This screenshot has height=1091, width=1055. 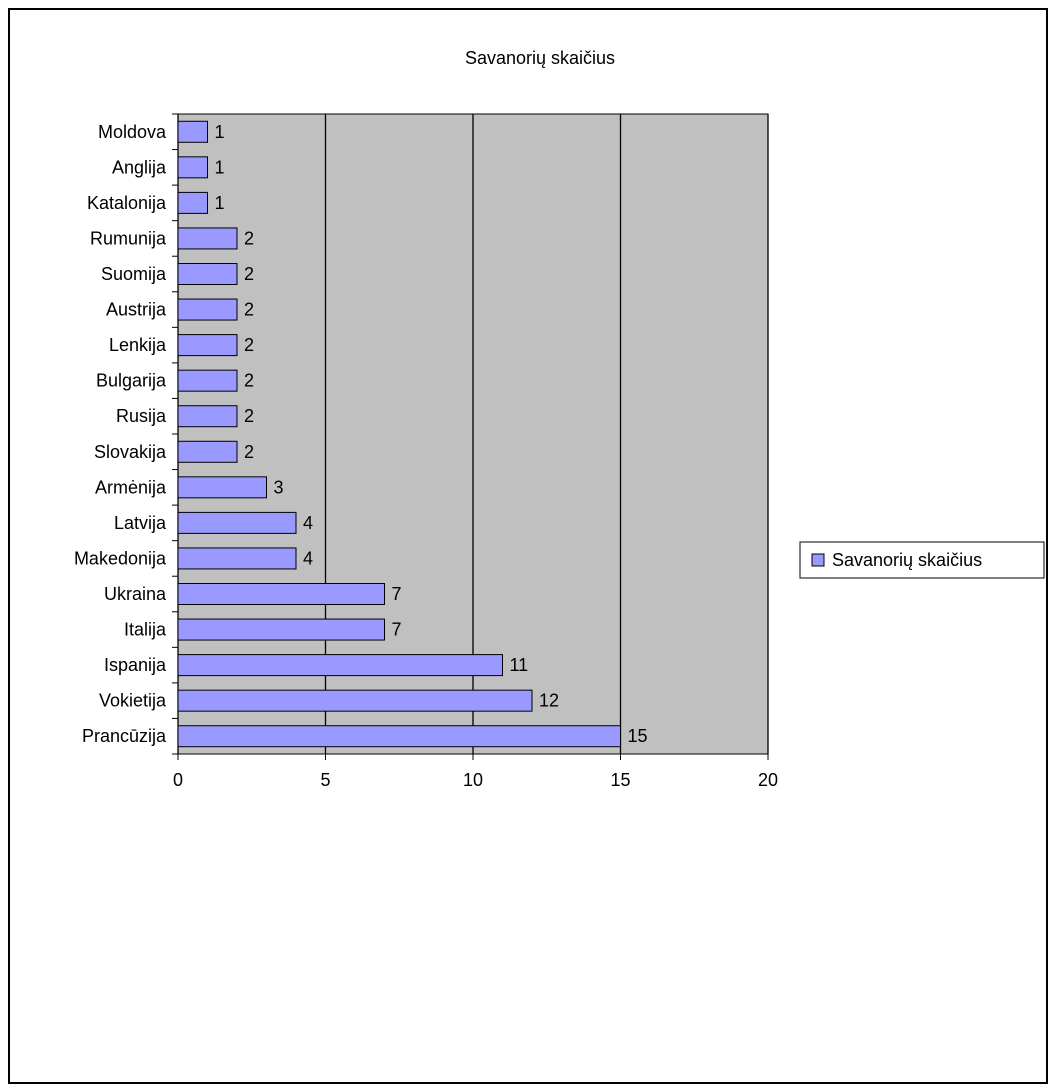 I want to click on legend-box, so click(x=922, y=560).